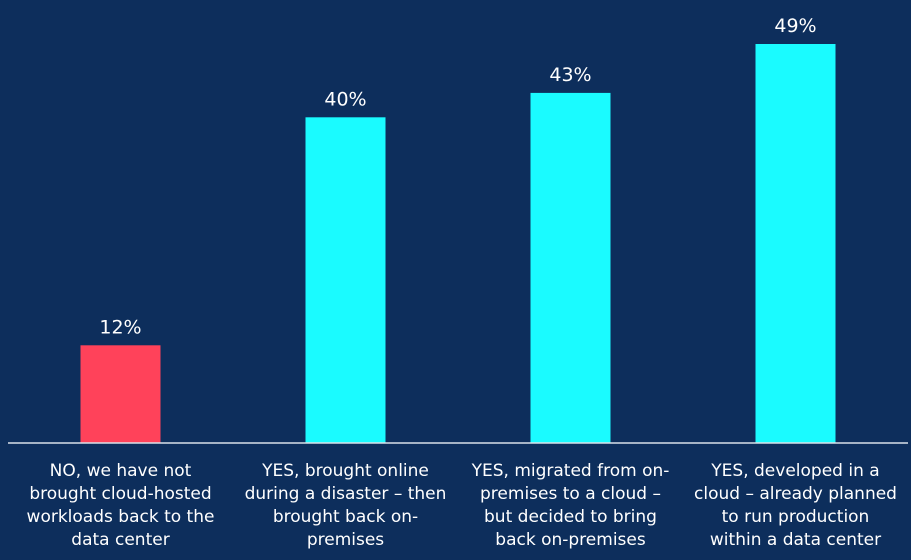  Describe the element at coordinates (570, 471) in the screenshot. I see `category-label-line: YES, migrated from on-` at that location.